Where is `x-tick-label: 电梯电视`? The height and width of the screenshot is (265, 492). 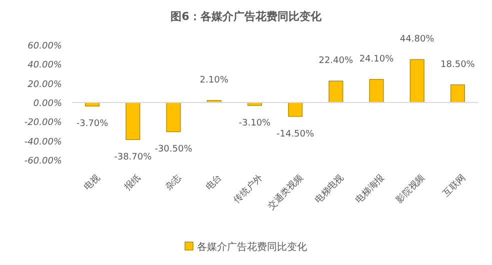
x-tick-label: 电梯电视 is located at coordinates (329, 189).